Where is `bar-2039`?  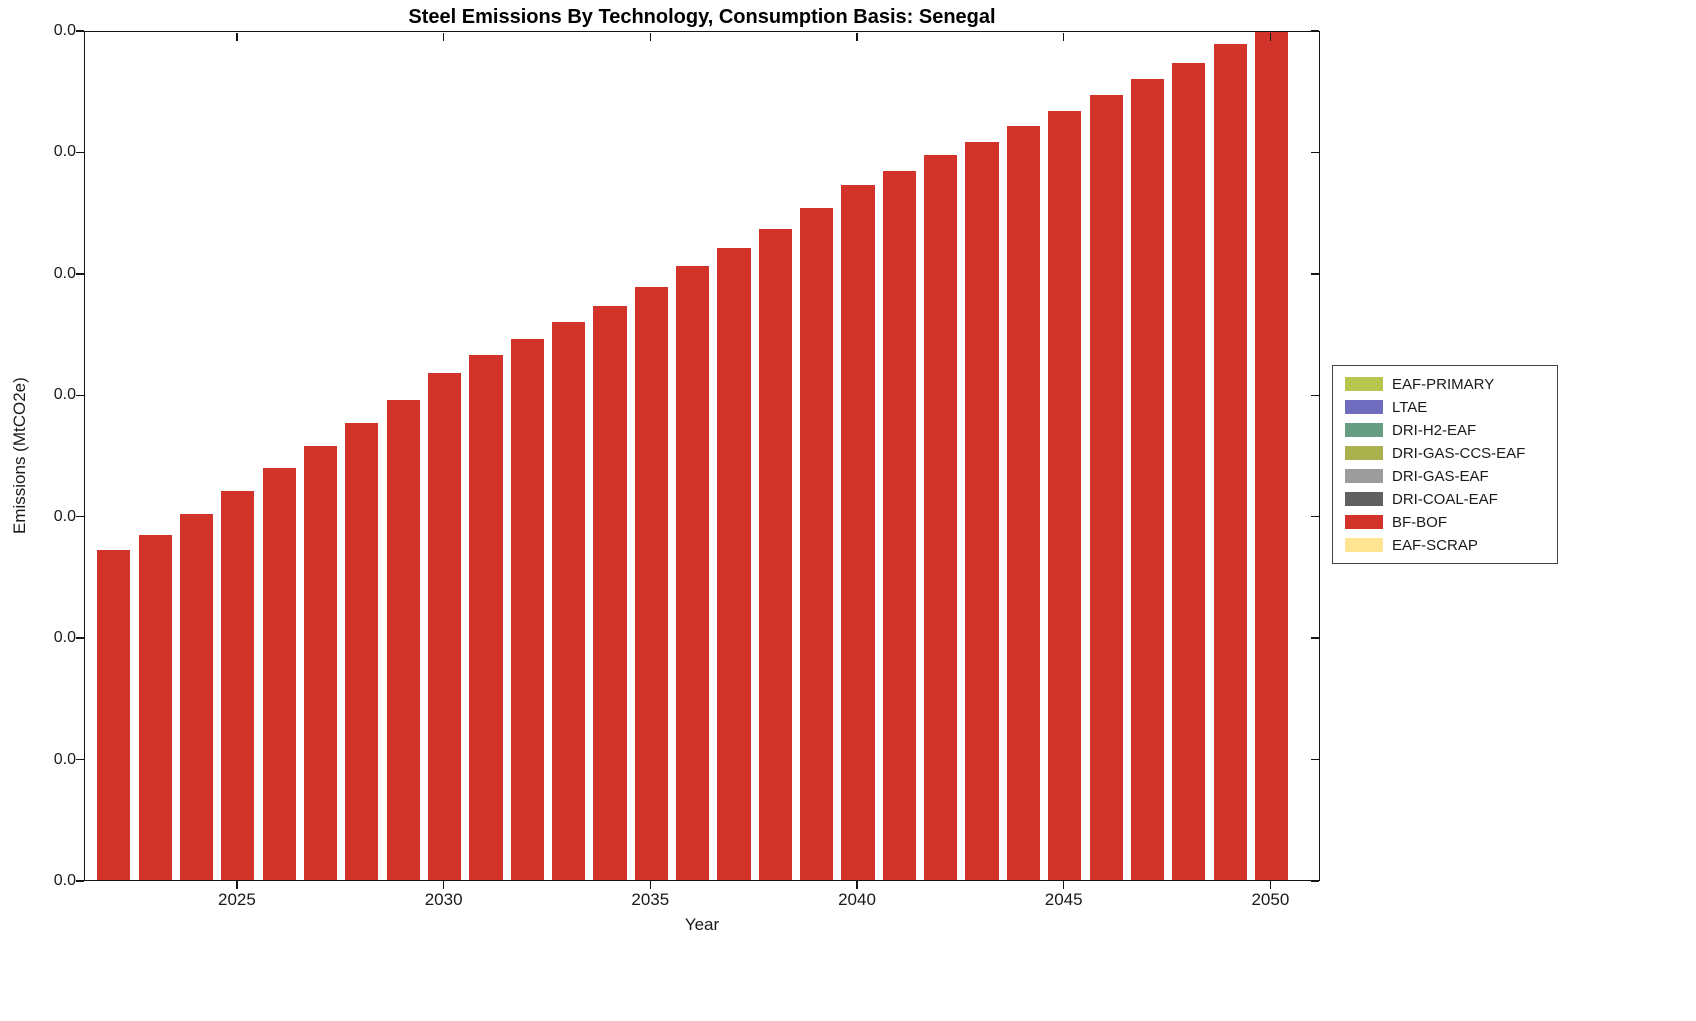
bar-2039 is located at coordinates (817, 543).